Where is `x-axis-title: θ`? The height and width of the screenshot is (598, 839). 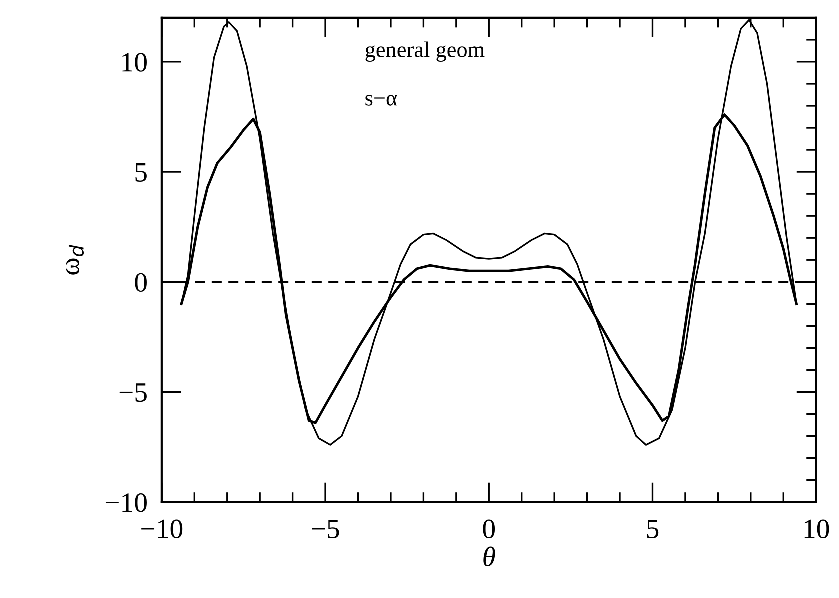 x-axis-title: θ is located at coordinates (490, 556).